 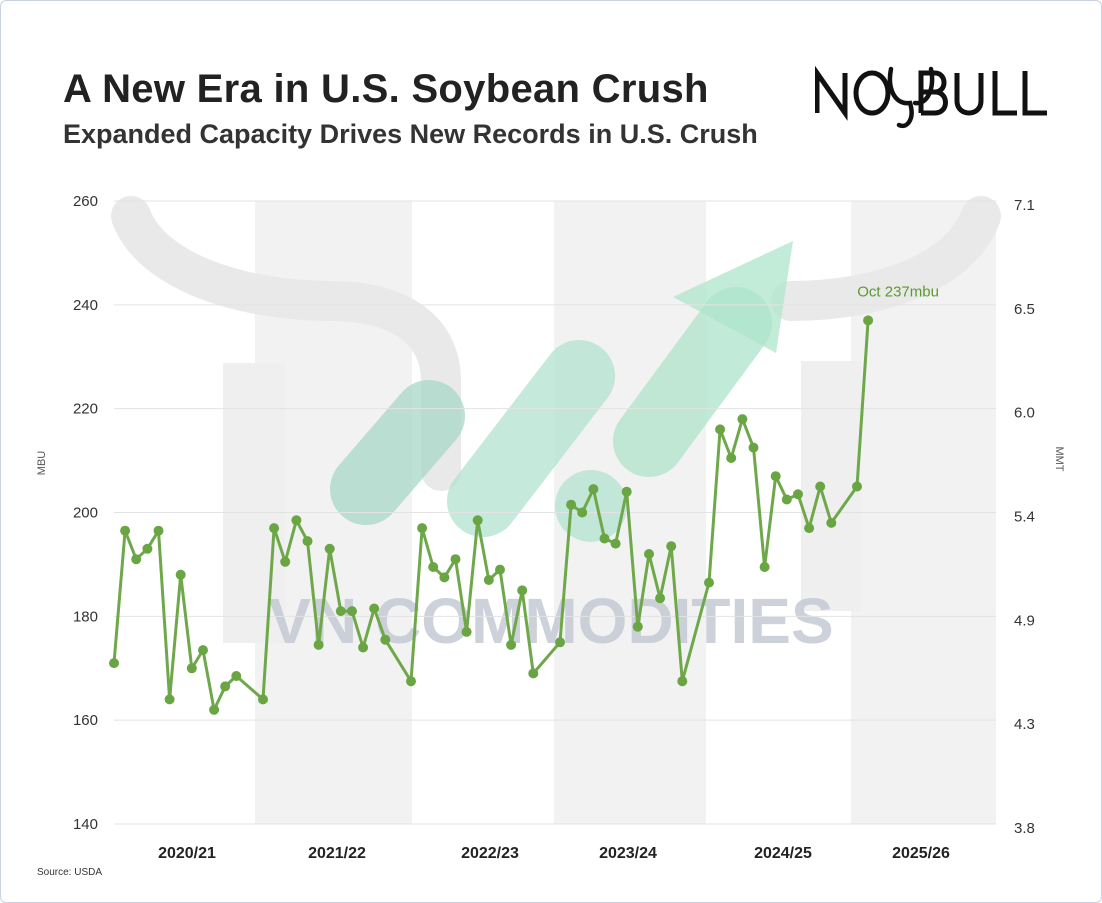 I want to click on y-tick-label: 260, so click(x=85, y=201).